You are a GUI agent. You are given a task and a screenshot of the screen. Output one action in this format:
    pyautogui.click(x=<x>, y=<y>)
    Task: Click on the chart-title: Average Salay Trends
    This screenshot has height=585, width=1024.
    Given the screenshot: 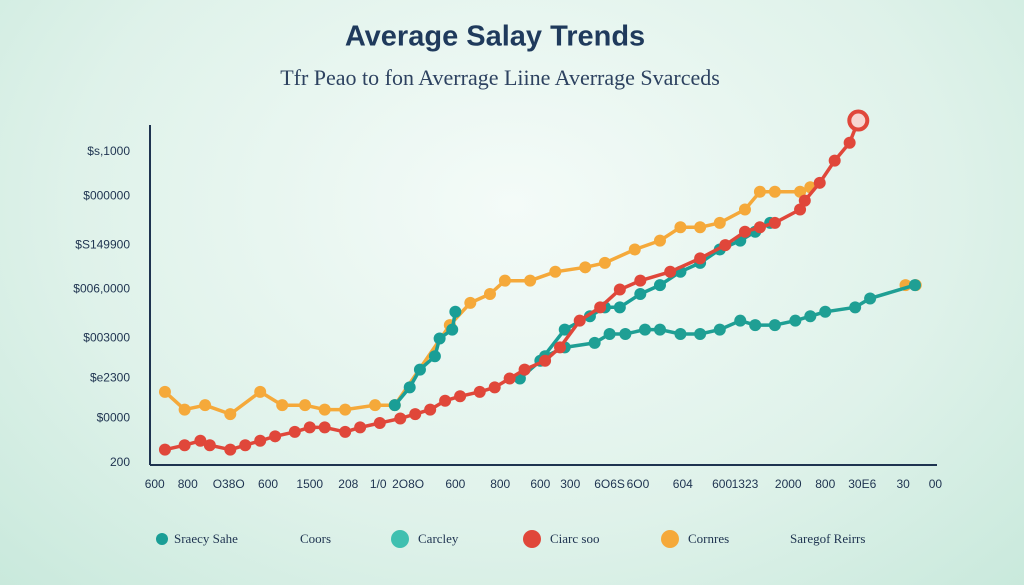 What is the action you would take?
    pyautogui.click(x=495, y=37)
    